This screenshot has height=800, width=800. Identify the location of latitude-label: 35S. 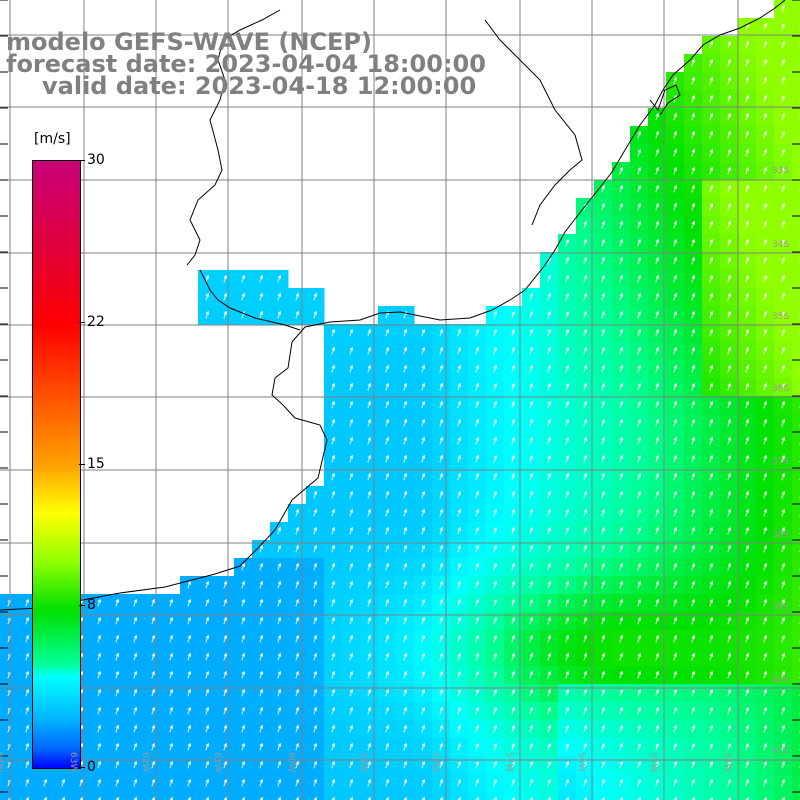
(781, 317).